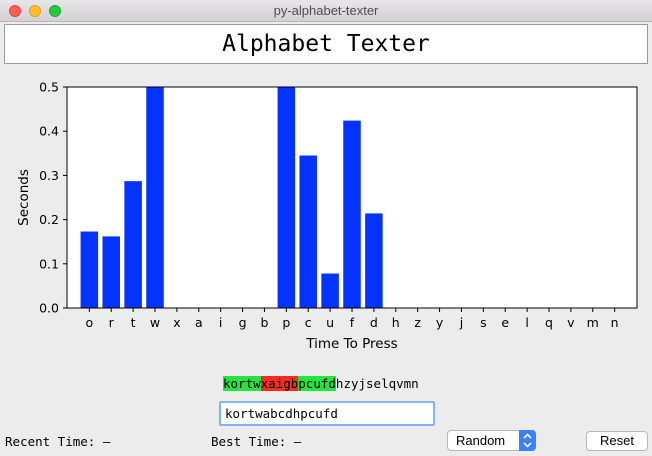 This screenshot has width=652, height=456. I want to click on y-tick-label: 0.0, so click(49, 308).